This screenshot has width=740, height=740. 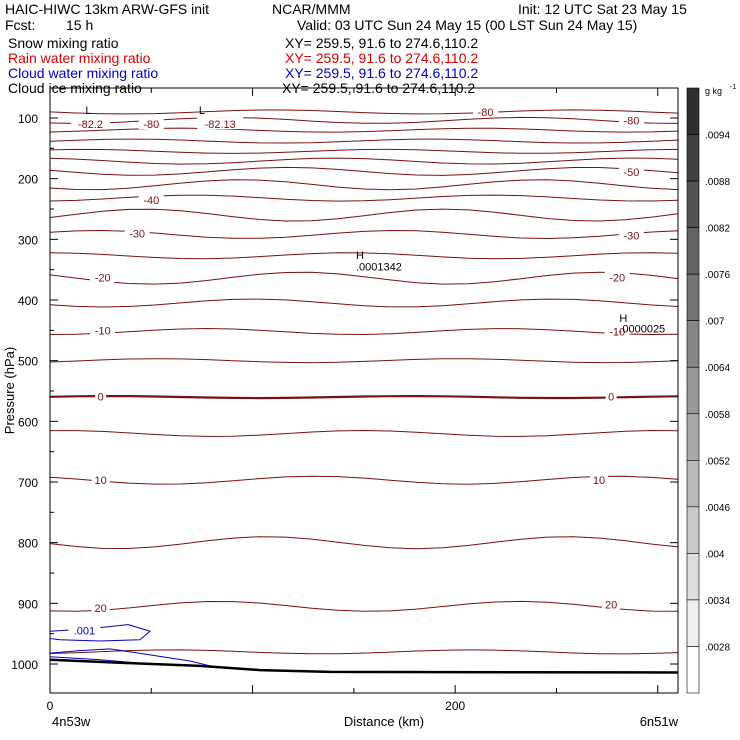 What do you see at coordinates (84, 632) in the screenshot?
I see `cloud-water-label: .001` at bounding box center [84, 632].